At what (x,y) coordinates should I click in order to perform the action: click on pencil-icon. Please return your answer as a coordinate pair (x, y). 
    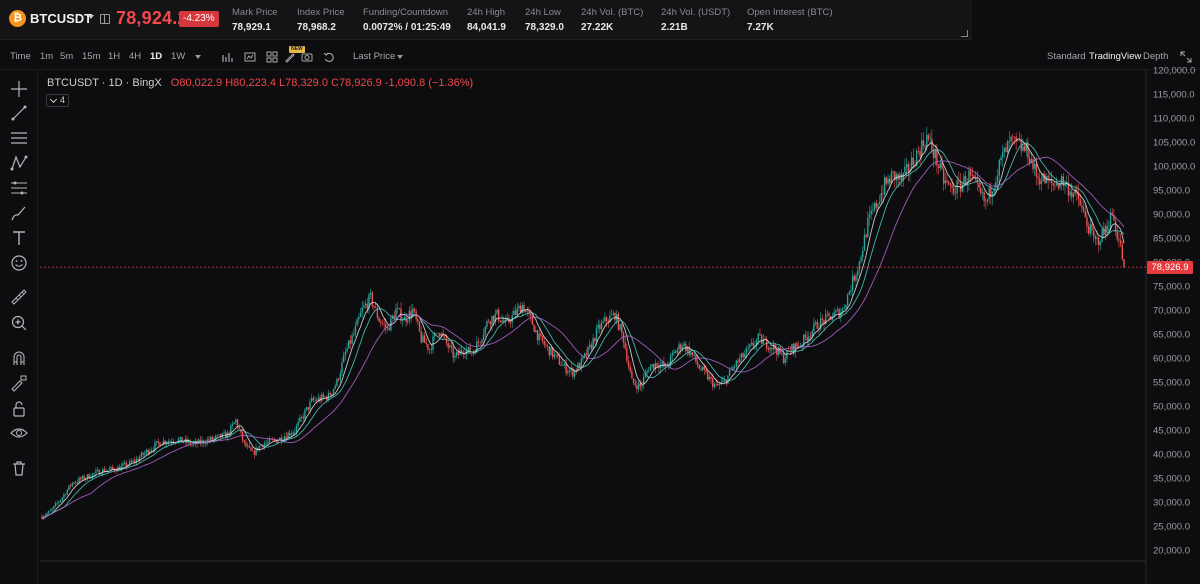
    Looking at the image, I should click on (290, 57).